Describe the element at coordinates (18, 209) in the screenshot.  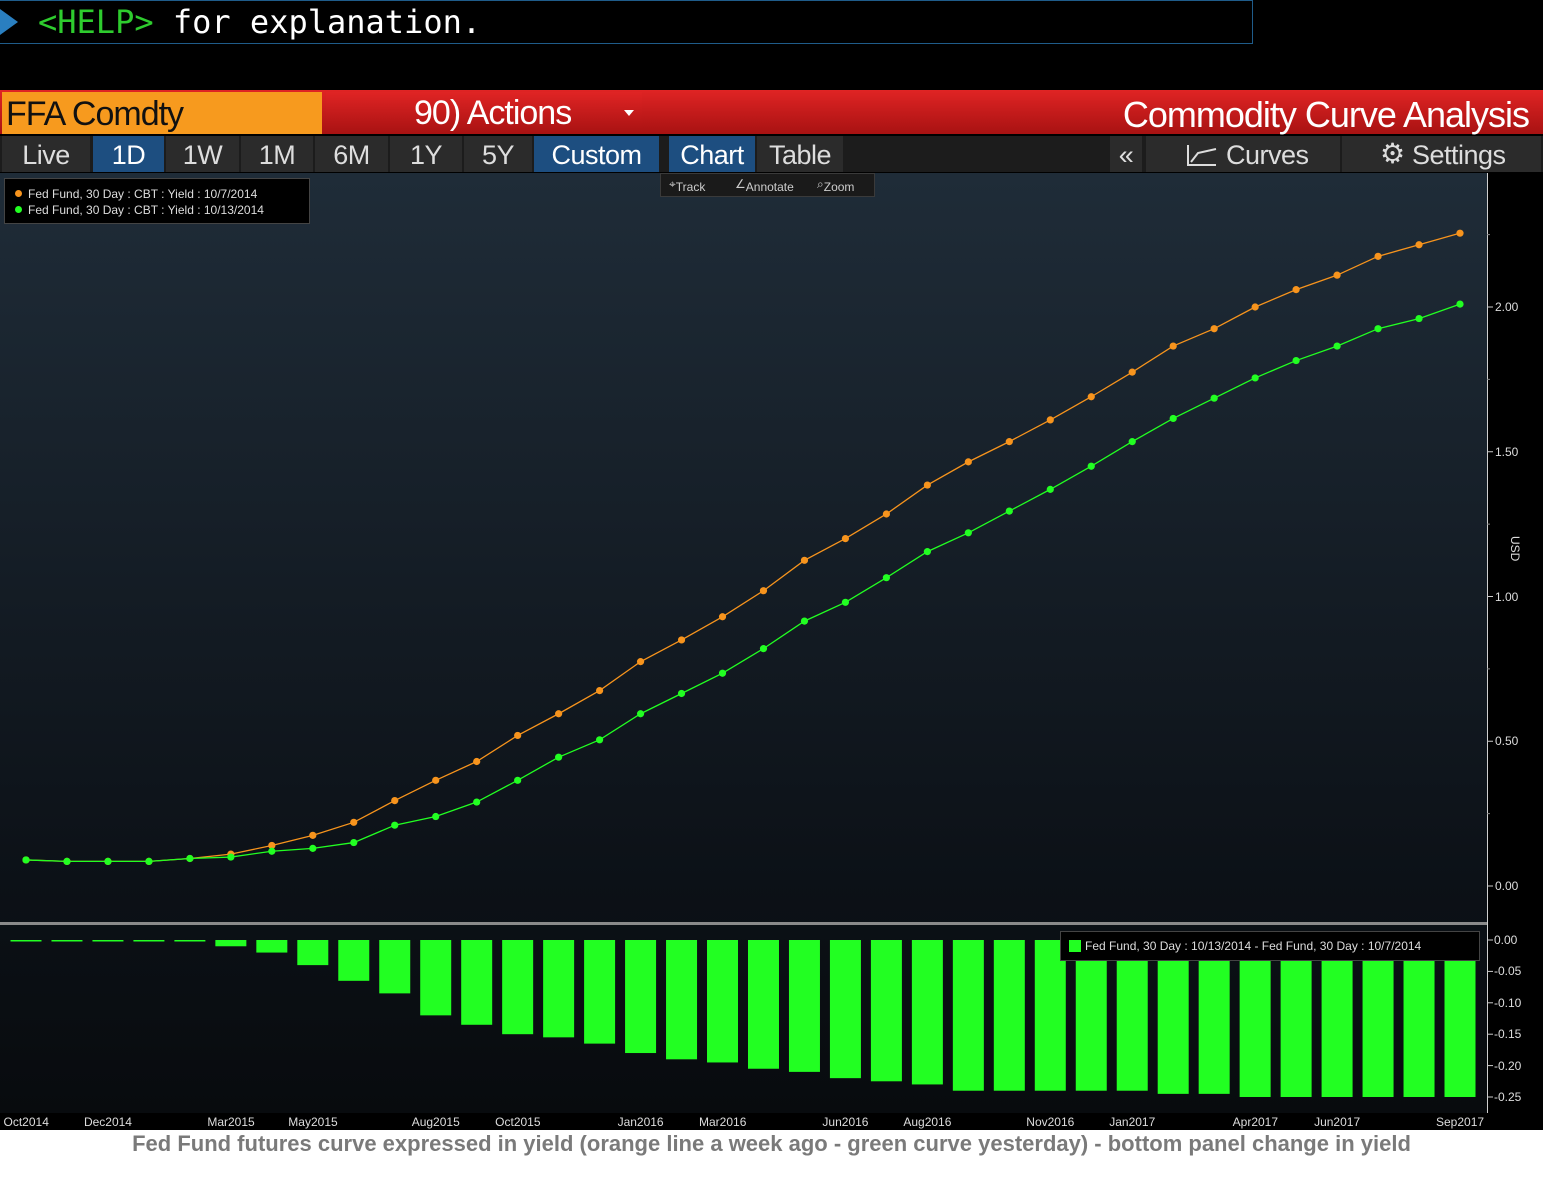
I see `green-dot-icon` at that location.